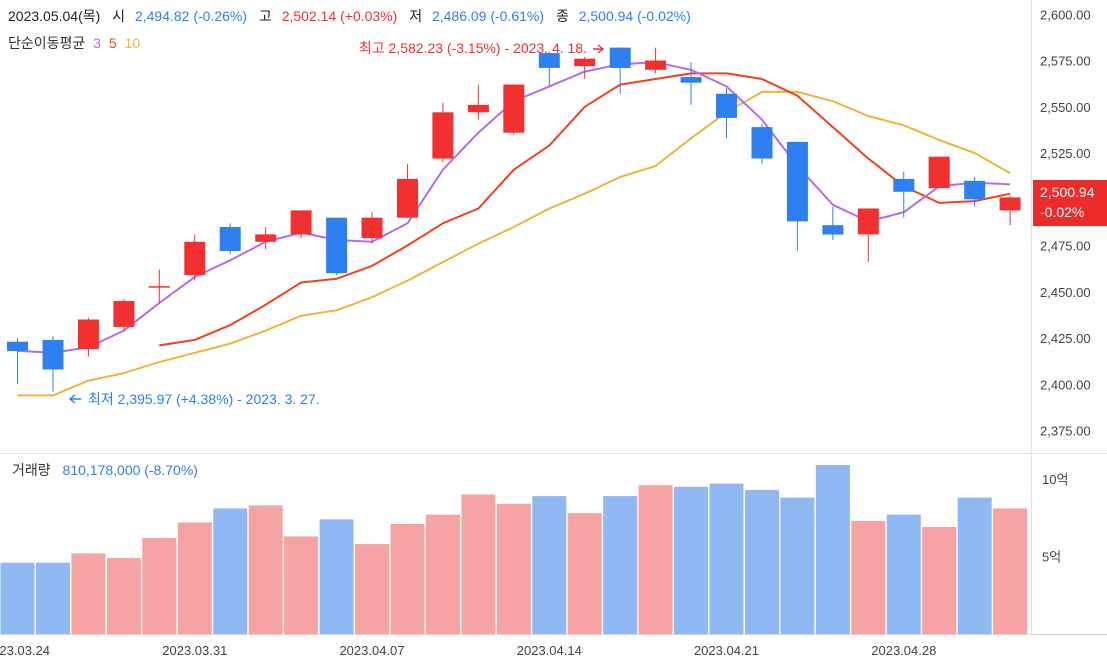 This screenshot has height=662, width=1107. Describe the element at coordinates (371, 650) in the screenshot. I see `date-tick-label: 2023.04.07` at that location.